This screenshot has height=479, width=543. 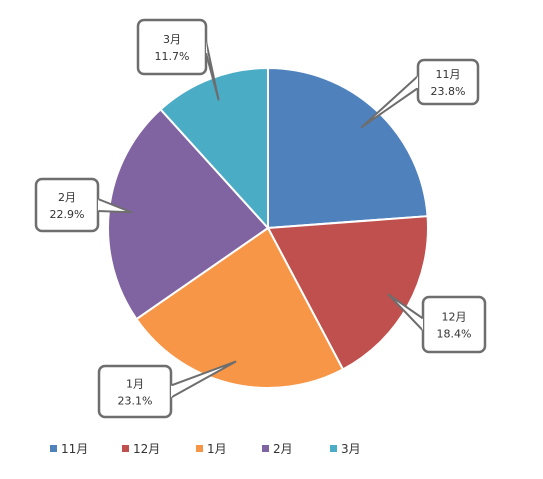 What do you see at coordinates (74, 449) in the screenshot?
I see `legend-label: 11月` at bounding box center [74, 449].